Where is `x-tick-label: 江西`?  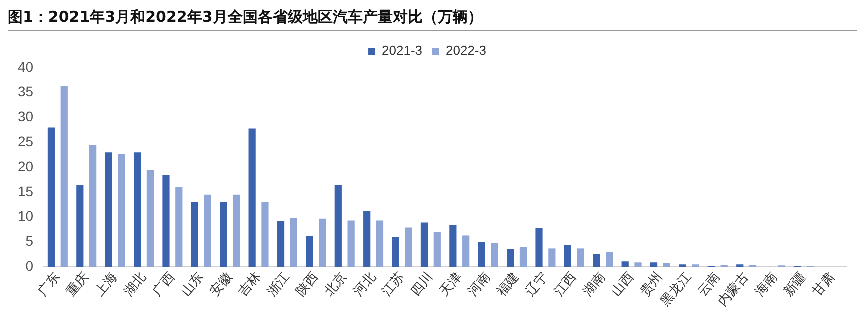
x-tick-label: 江西 is located at coordinates (566, 285).